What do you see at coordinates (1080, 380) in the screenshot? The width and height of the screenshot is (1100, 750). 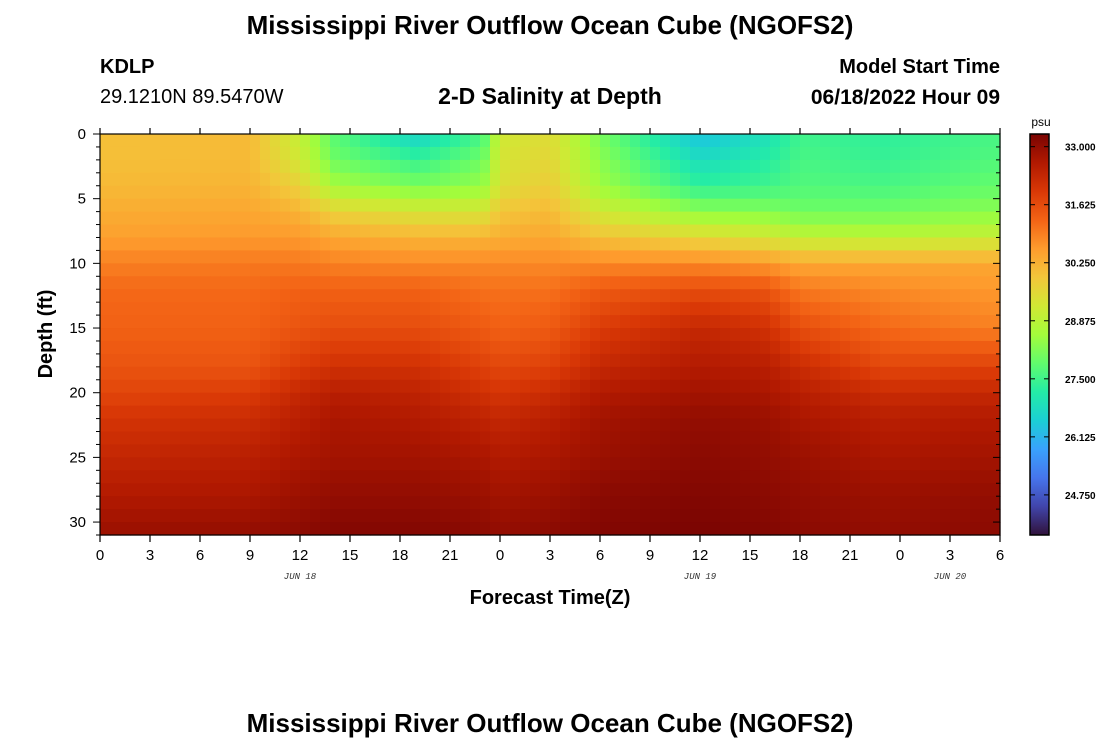 I see `colorbar-tick-label: 27.500` at bounding box center [1080, 380].